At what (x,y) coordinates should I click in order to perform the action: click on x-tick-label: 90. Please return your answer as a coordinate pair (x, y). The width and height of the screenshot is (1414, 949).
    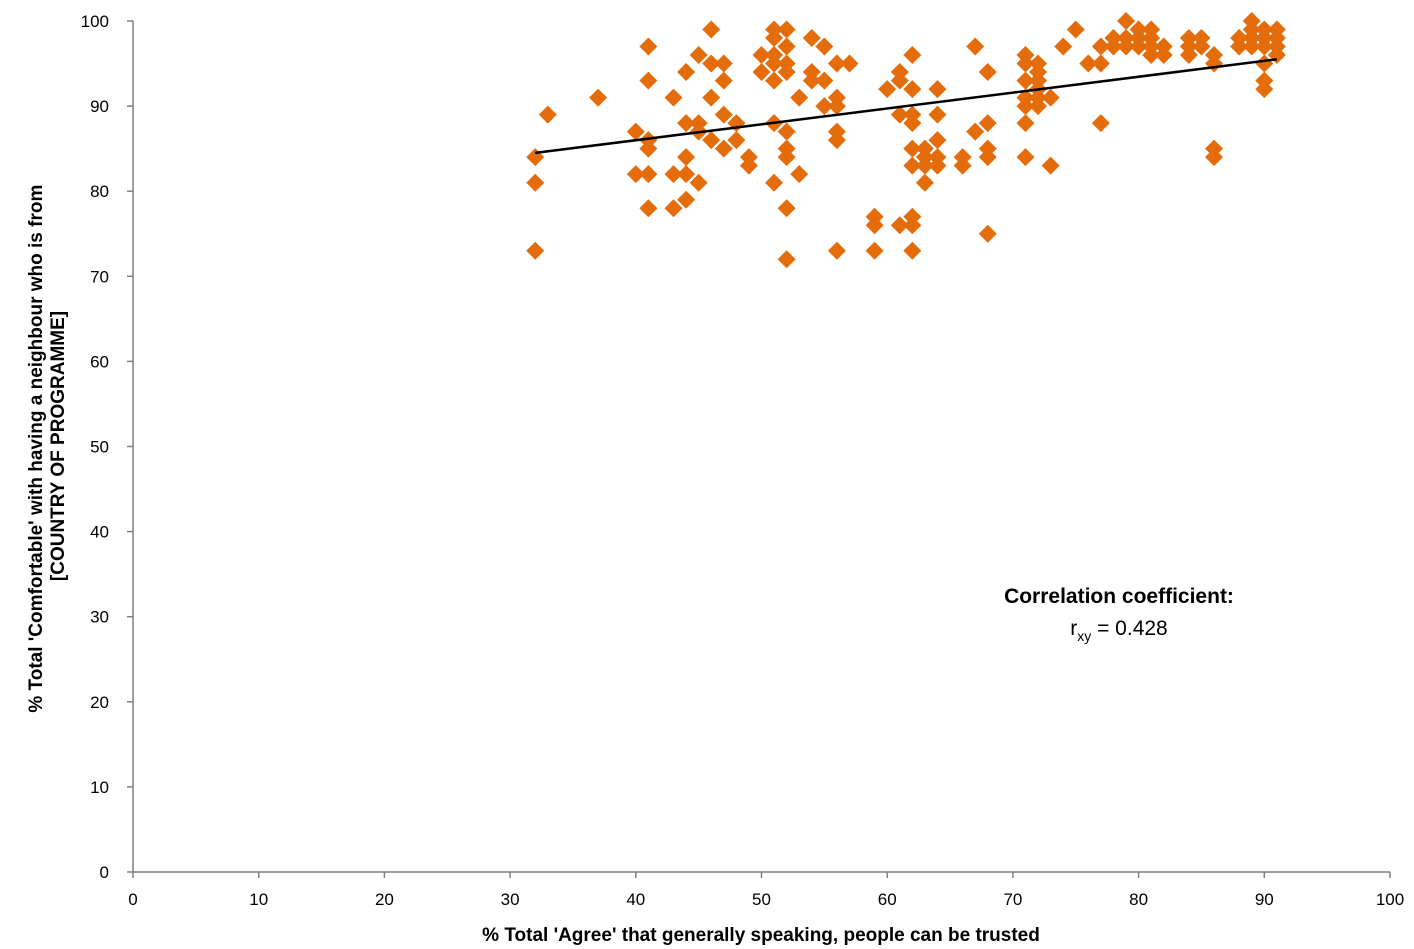
    Looking at the image, I should click on (1264, 899).